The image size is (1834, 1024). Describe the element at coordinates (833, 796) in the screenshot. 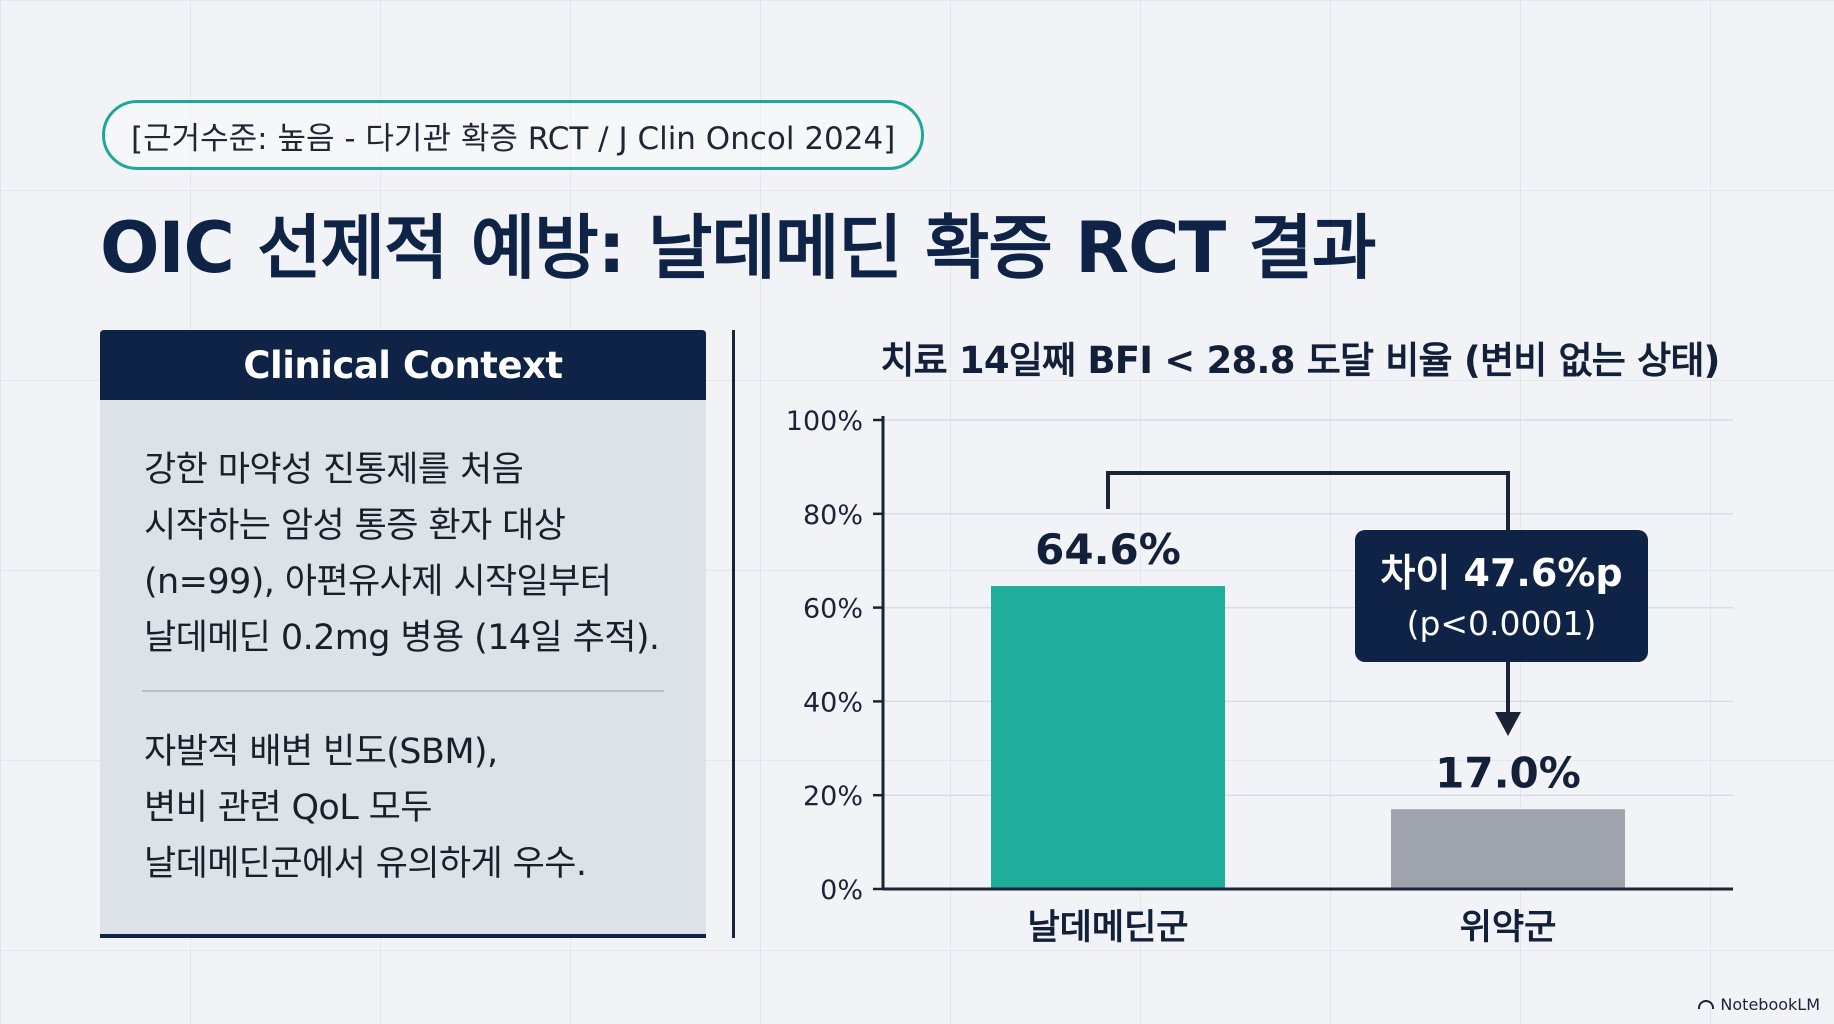

I see `y-tick-label: 20%` at that location.